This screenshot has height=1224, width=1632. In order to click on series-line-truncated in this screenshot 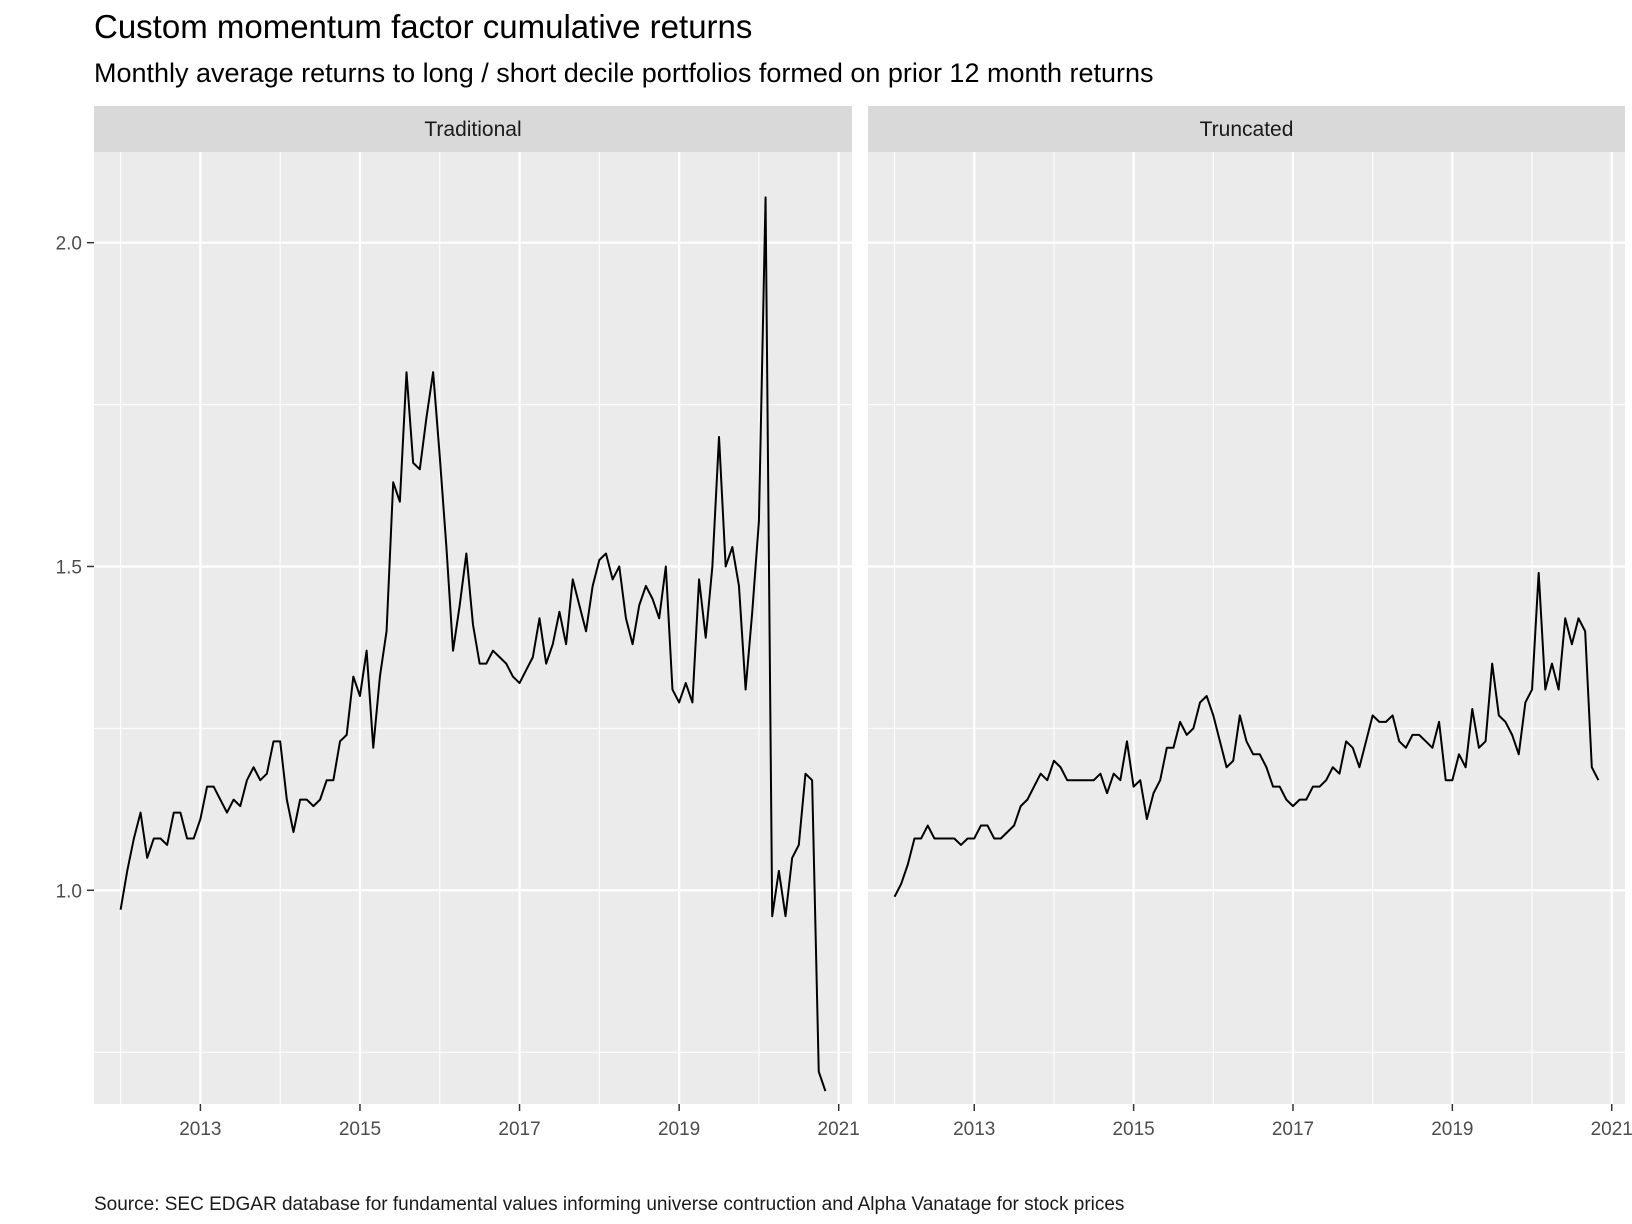, I will do `click(1246, 734)`.